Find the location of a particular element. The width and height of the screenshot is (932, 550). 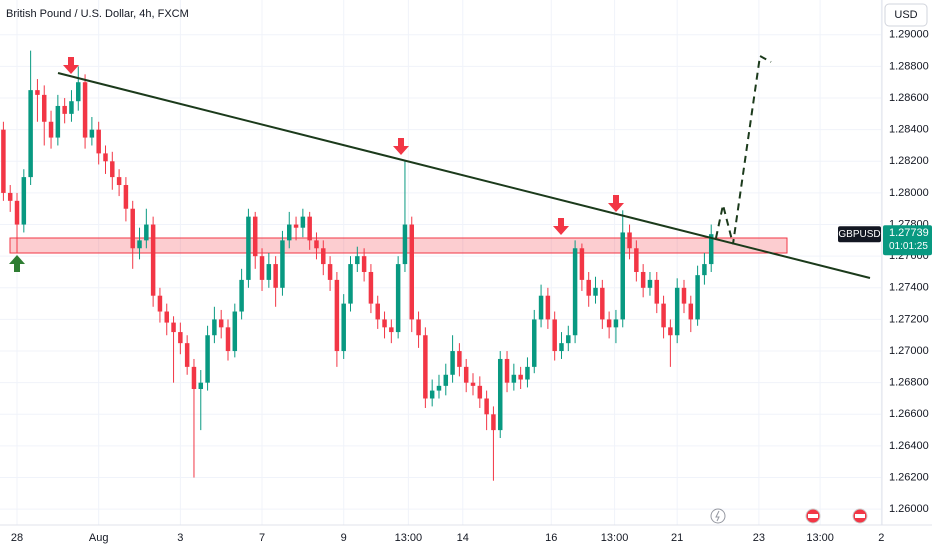

y-tick-label: 1.28000 is located at coordinates (909, 193).